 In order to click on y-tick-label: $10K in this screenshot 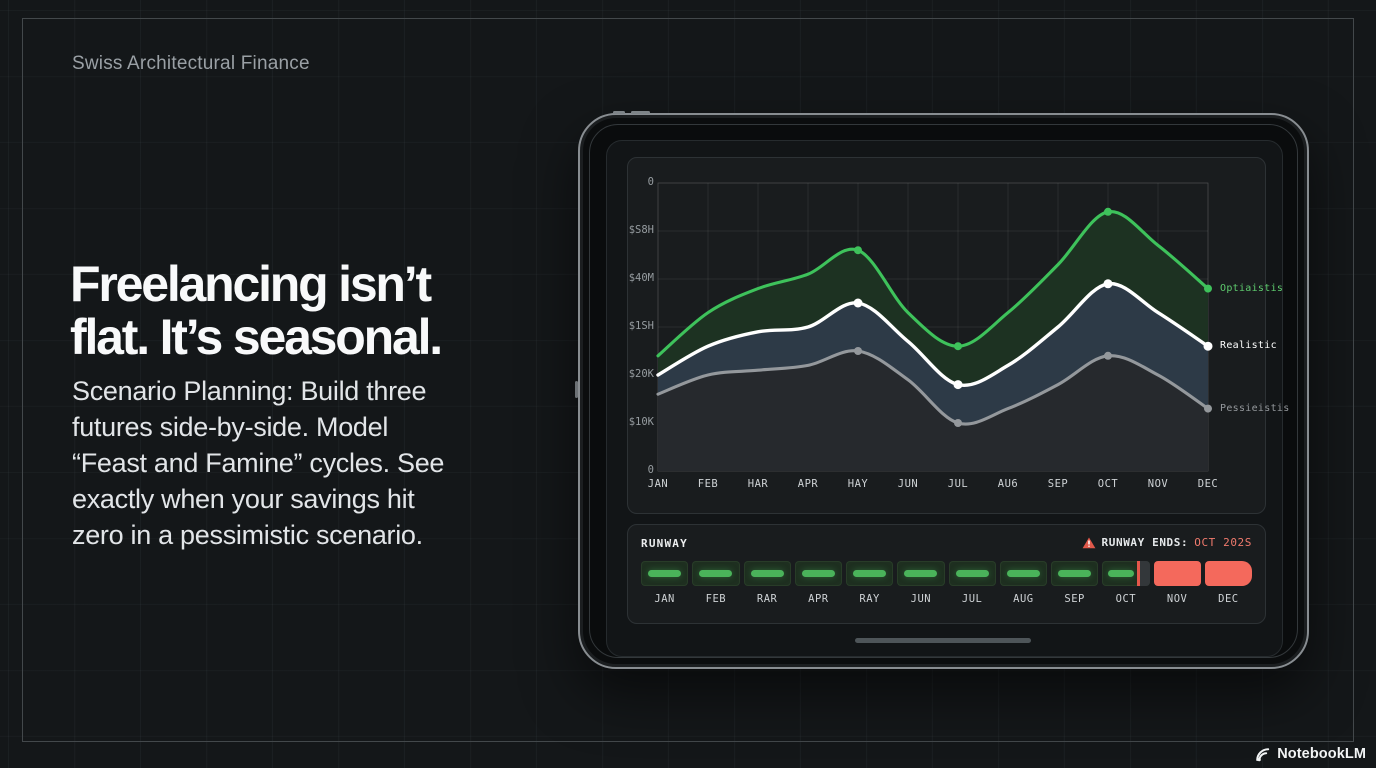, I will do `click(641, 422)`.